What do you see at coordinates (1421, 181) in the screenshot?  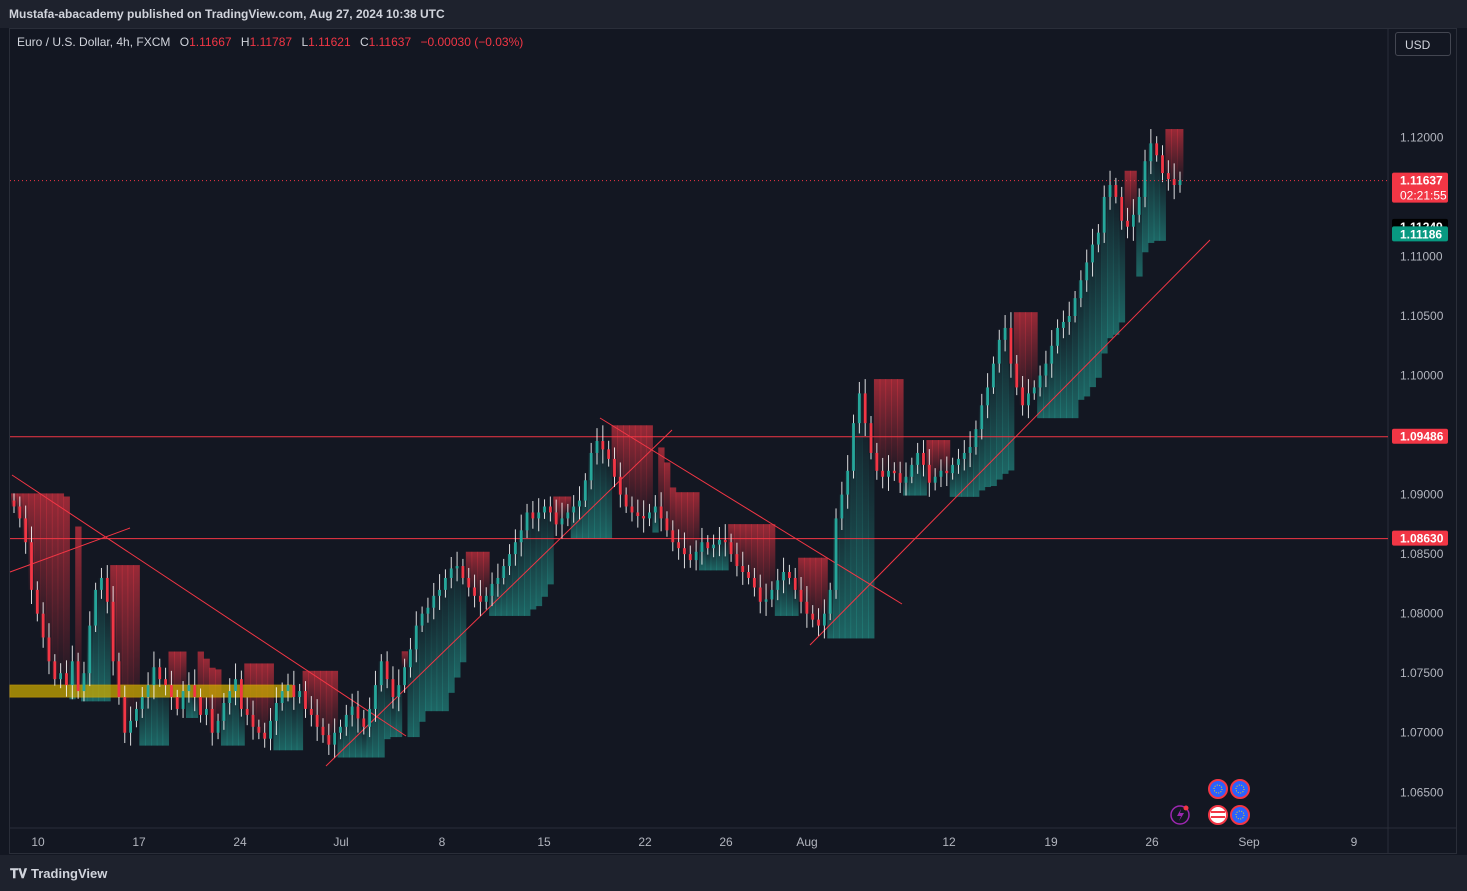 I see `price-tag-label: 1.11637` at bounding box center [1421, 181].